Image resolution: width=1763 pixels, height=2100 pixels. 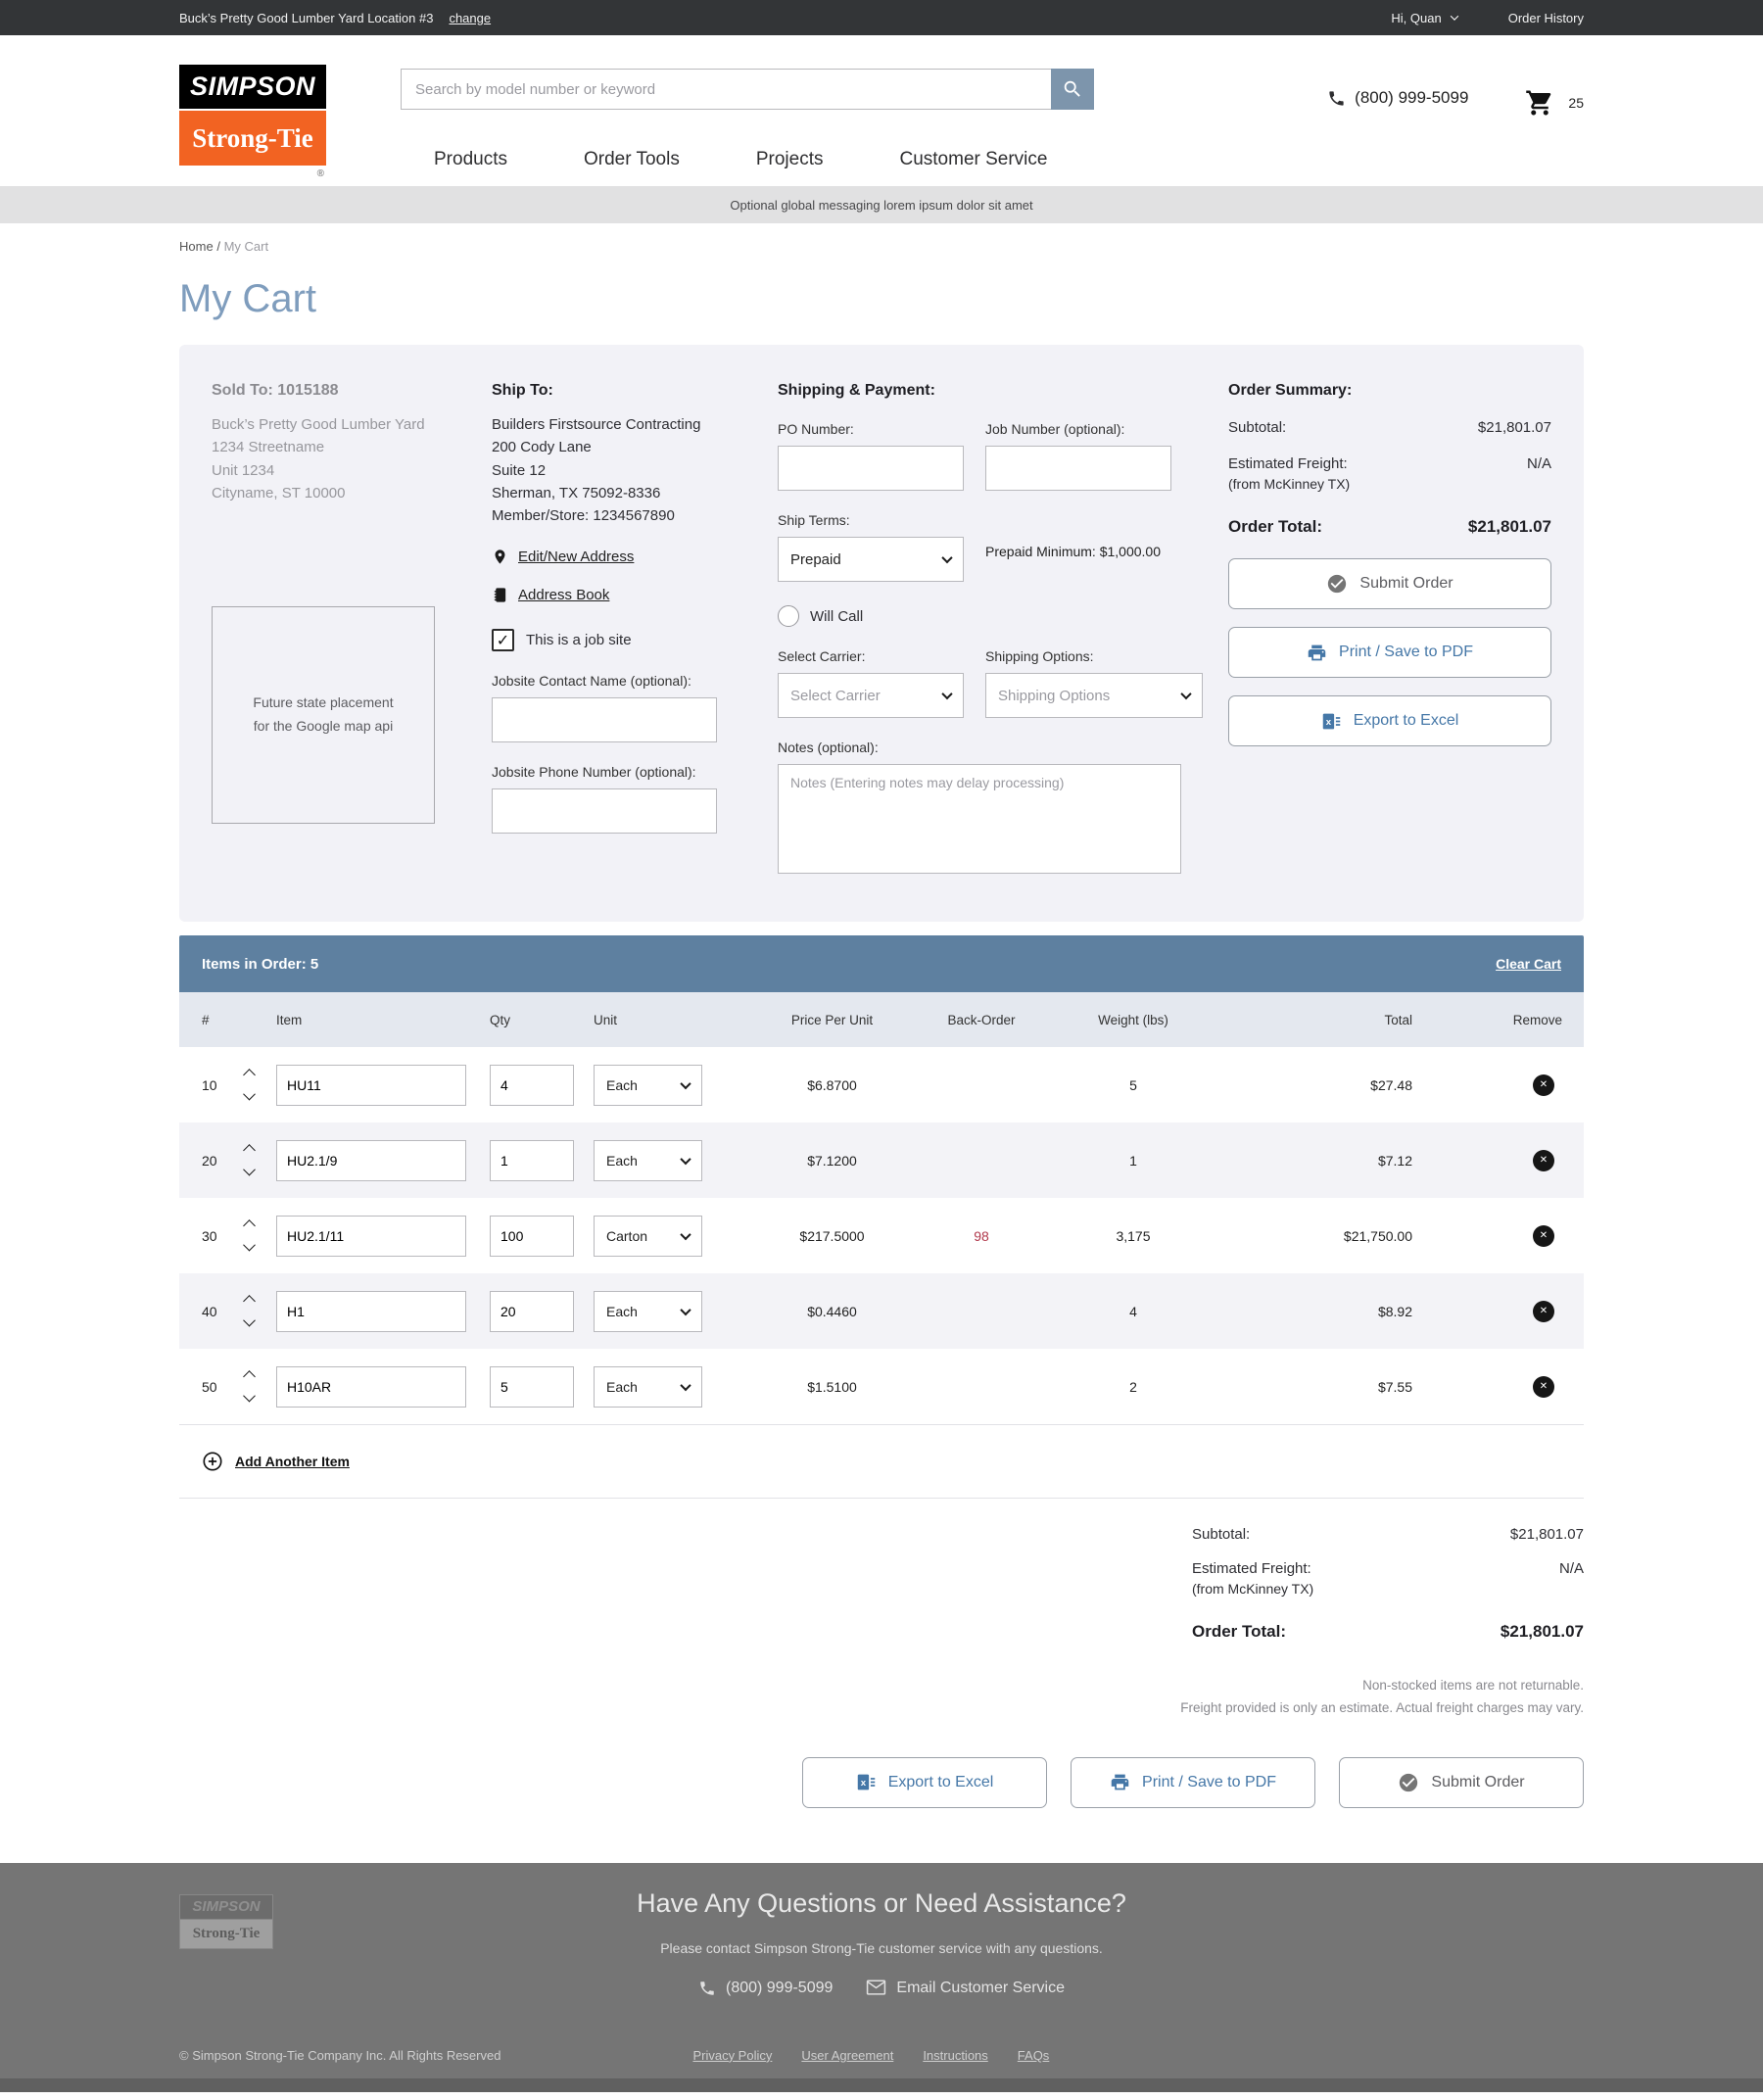 I want to click on simpson-strongtie-logo: SIMPSON Strong-Tie ®, so click(x=253, y=122).